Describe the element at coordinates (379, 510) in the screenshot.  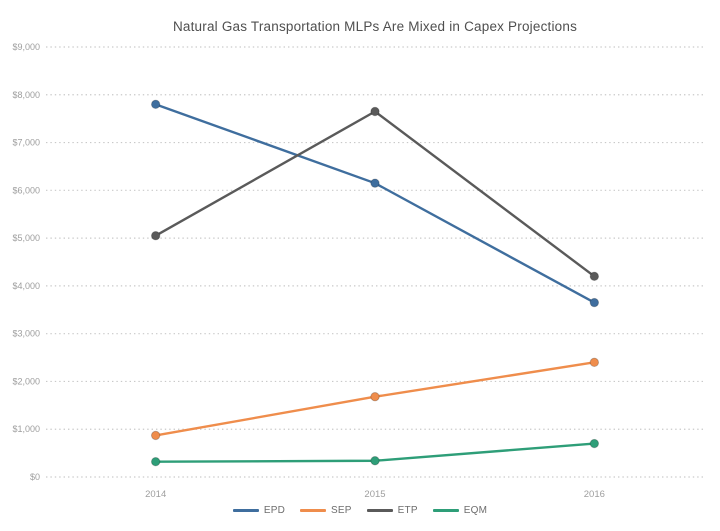
I see `legend-swatch-etp-icon` at that location.